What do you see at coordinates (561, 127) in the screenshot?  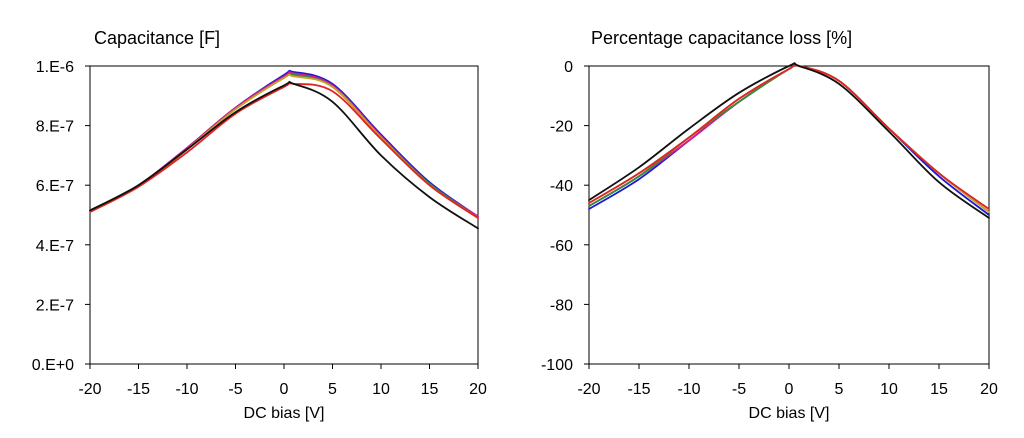 I see `capacitance-loss-y-tick-label: -20` at bounding box center [561, 127].